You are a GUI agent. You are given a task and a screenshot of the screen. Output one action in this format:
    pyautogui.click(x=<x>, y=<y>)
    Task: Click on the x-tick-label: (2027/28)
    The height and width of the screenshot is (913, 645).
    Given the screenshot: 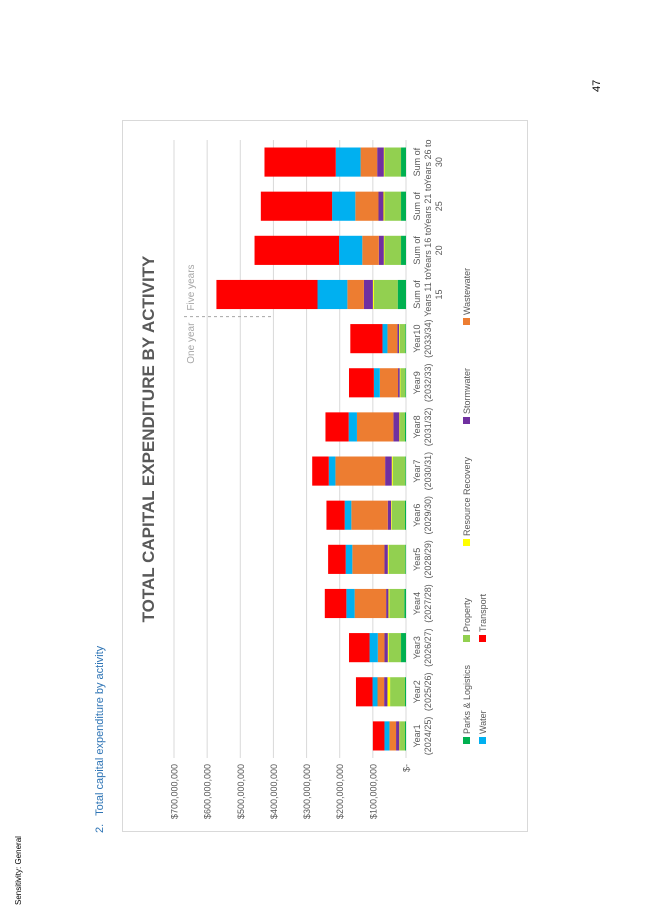 What is the action you would take?
    pyautogui.click(x=428, y=603)
    